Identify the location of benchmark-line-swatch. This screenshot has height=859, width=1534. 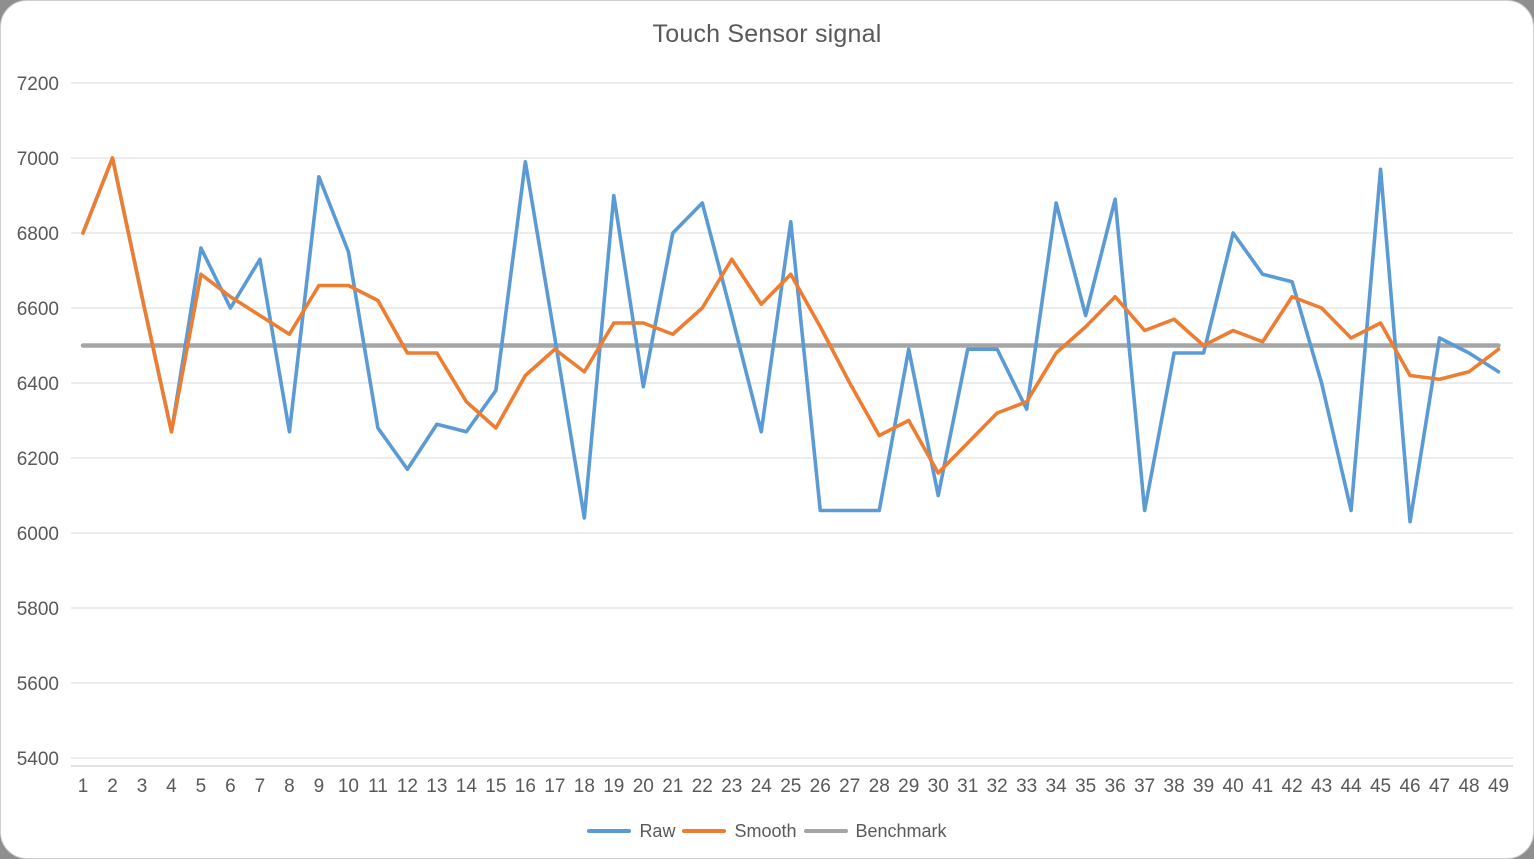
(825, 831).